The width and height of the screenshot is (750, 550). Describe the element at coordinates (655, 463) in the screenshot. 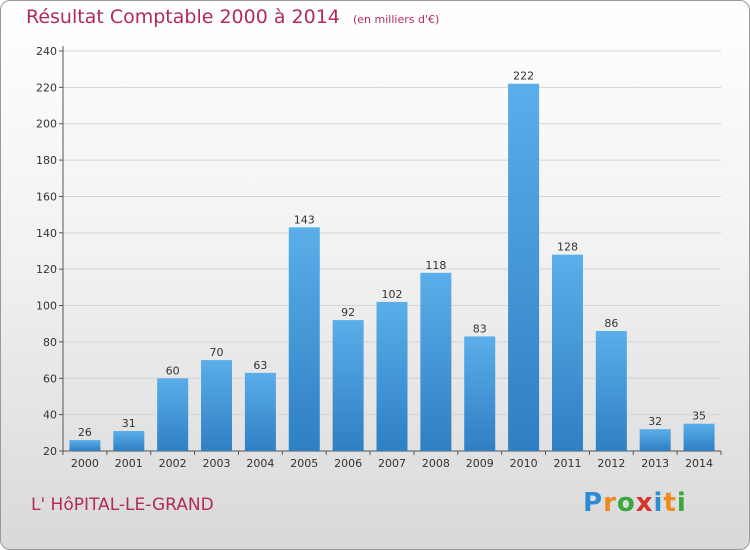

I see `x-tick-label: 2013` at that location.